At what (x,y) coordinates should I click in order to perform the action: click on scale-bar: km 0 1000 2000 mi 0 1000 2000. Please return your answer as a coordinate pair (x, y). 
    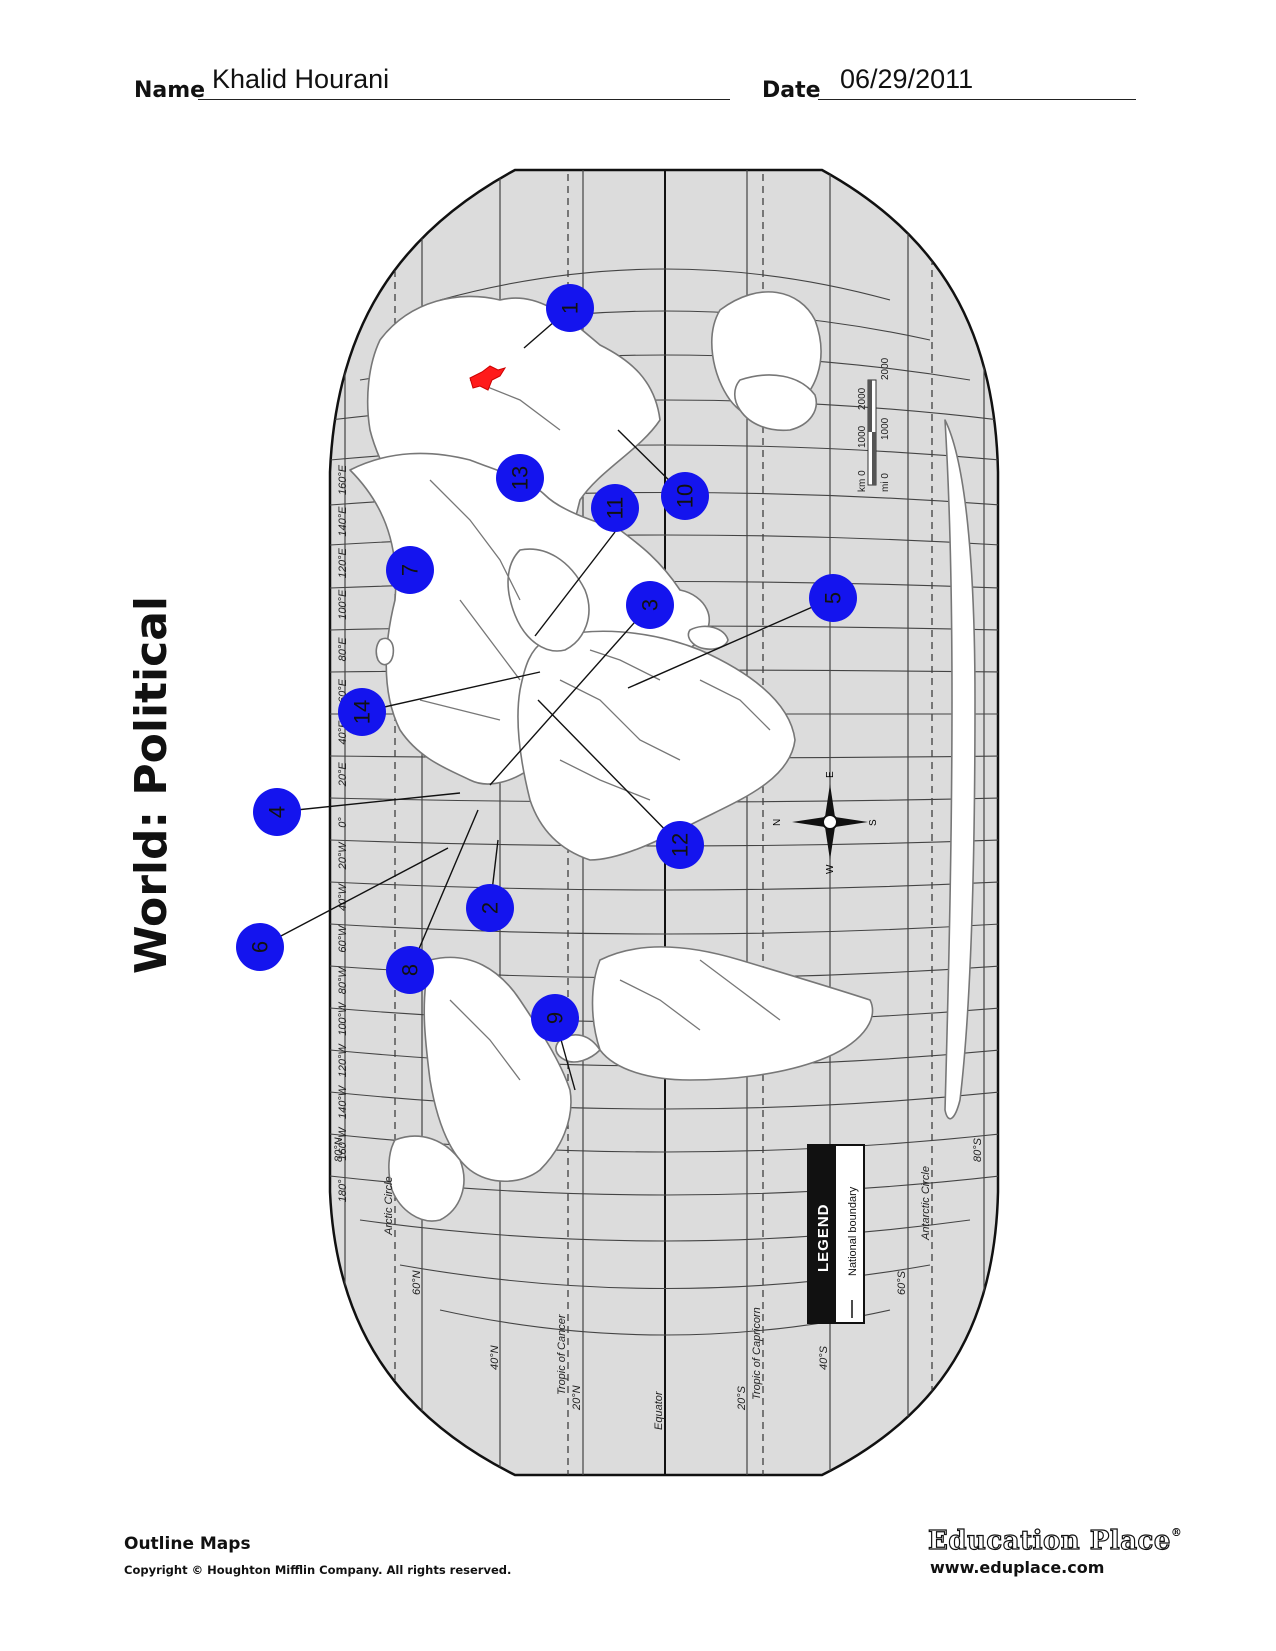
    Looking at the image, I should click on (874, 424).